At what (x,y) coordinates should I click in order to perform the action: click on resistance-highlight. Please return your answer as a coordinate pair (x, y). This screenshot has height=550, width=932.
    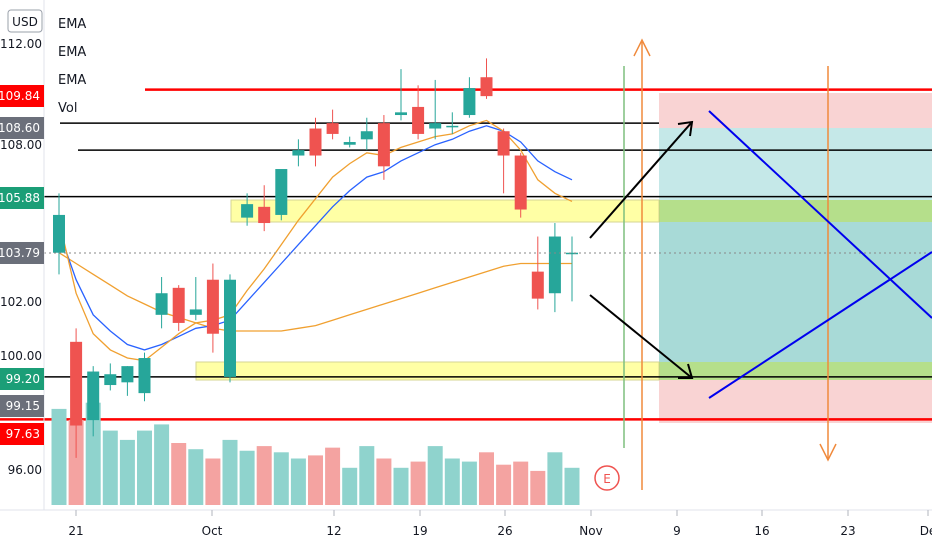
    Looking at the image, I should click on (445, 211).